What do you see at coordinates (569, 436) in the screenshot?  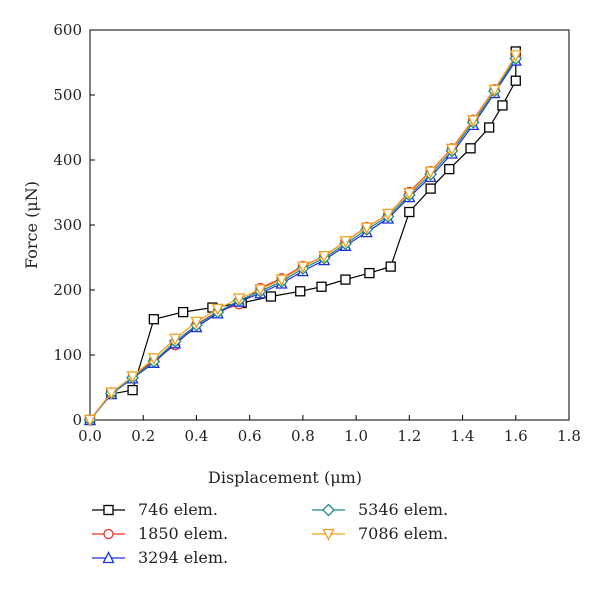 I see `x-tick-label: 1.8` at bounding box center [569, 436].